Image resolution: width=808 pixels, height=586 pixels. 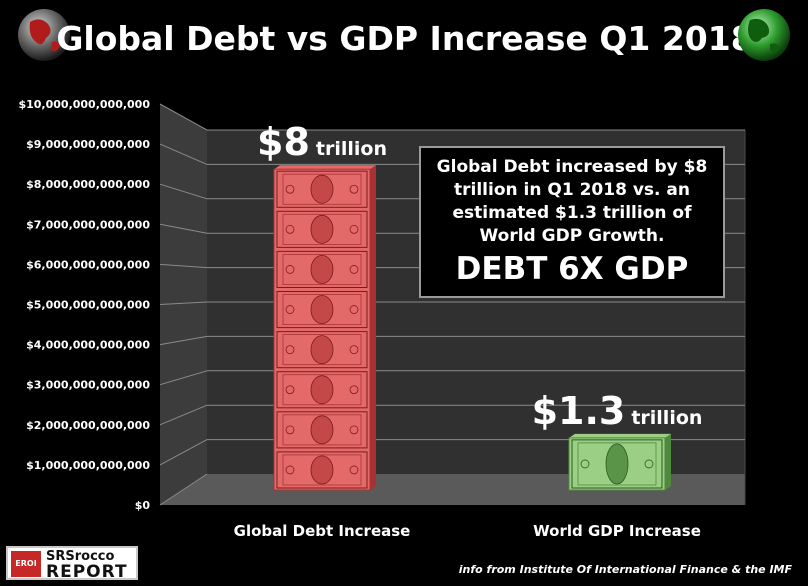 What do you see at coordinates (322, 142) in the screenshot?
I see `bar-value-label: $8 trillion` at bounding box center [322, 142].